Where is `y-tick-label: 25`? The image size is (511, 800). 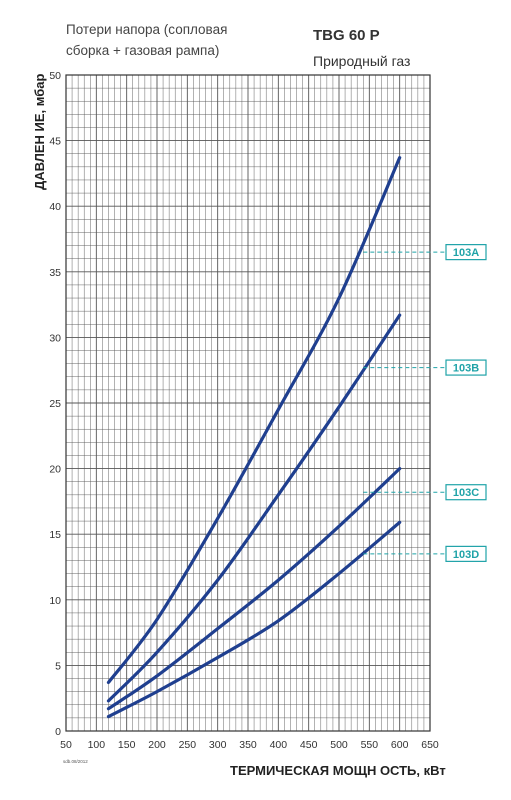 y-tick-label: 25 is located at coordinates (55, 404).